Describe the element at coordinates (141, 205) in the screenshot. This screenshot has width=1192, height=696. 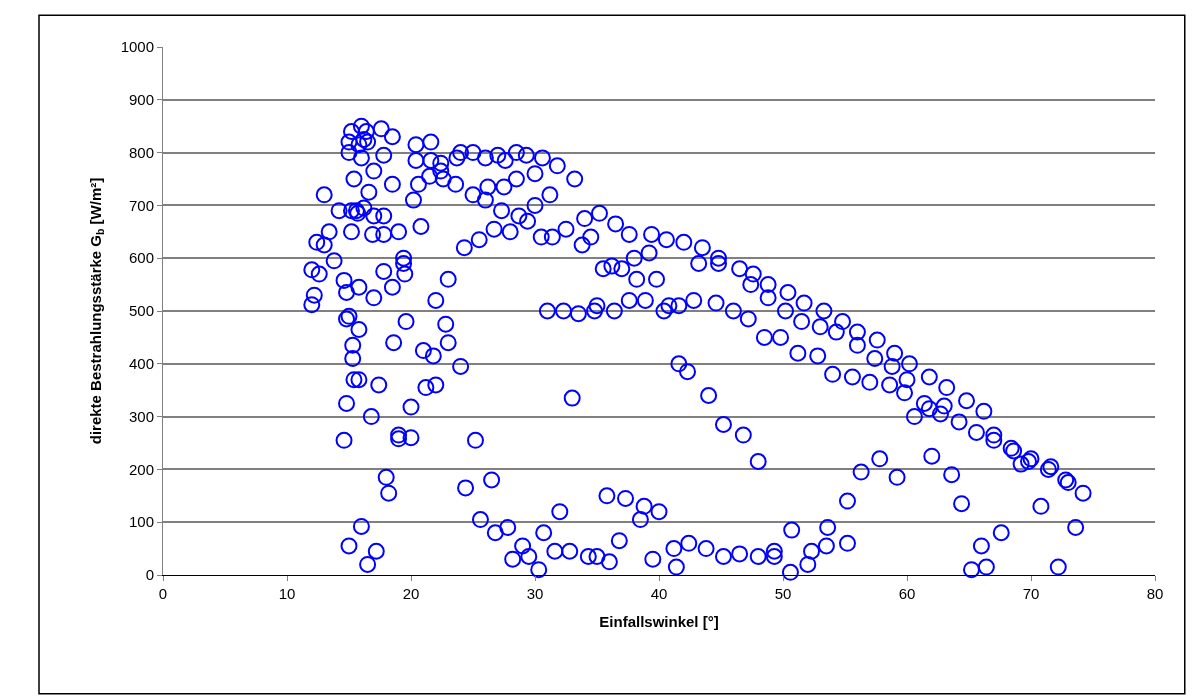
I see `y-tick-label: 700` at that location.